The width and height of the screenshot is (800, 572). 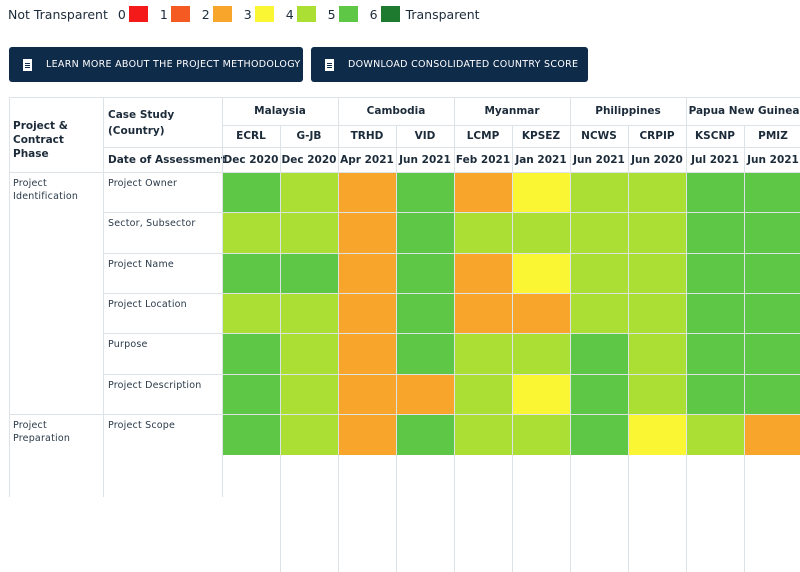 I want to click on assessment-date: Jul 2021, so click(x=715, y=159).